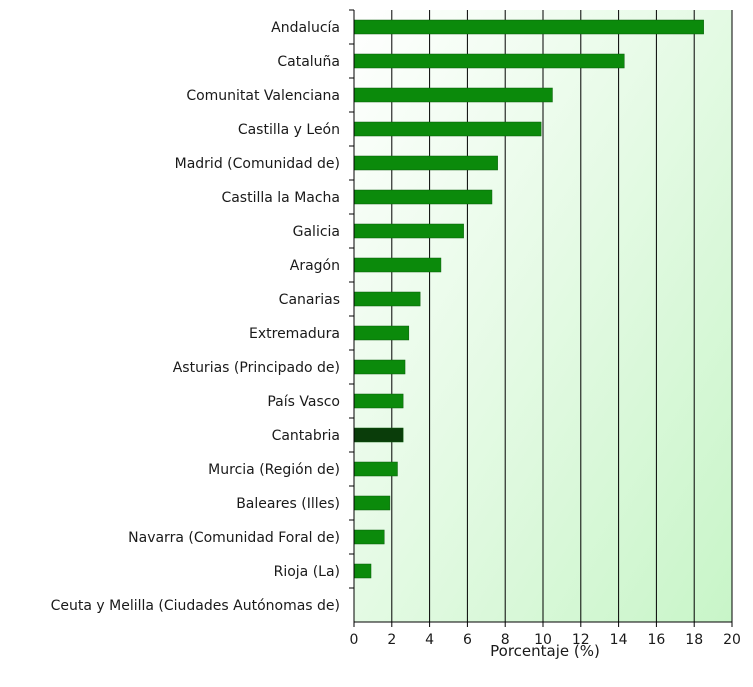 The image size is (753, 687). What do you see at coordinates (694, 640) in the screenshot?
I see `x-tick-label: 18` at bounding box center [694, 640].